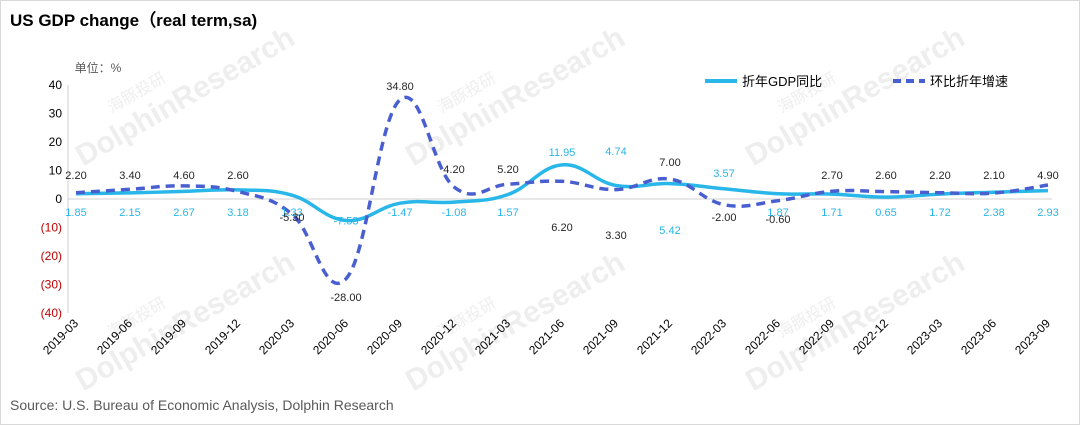 The height and width of the screenshot is (425, 1080). Describe the element at coordinates (56, 171) in the screenshot. I see `y-tick-label: 10` at that location.